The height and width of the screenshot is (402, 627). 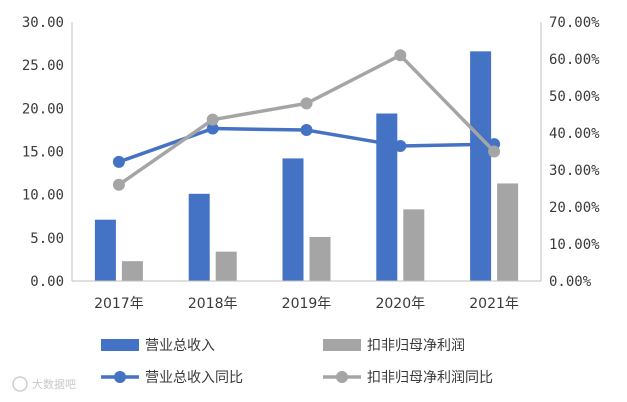 I want to click on y-right-tick-label: 30.00%, so click(x=574, y=171).